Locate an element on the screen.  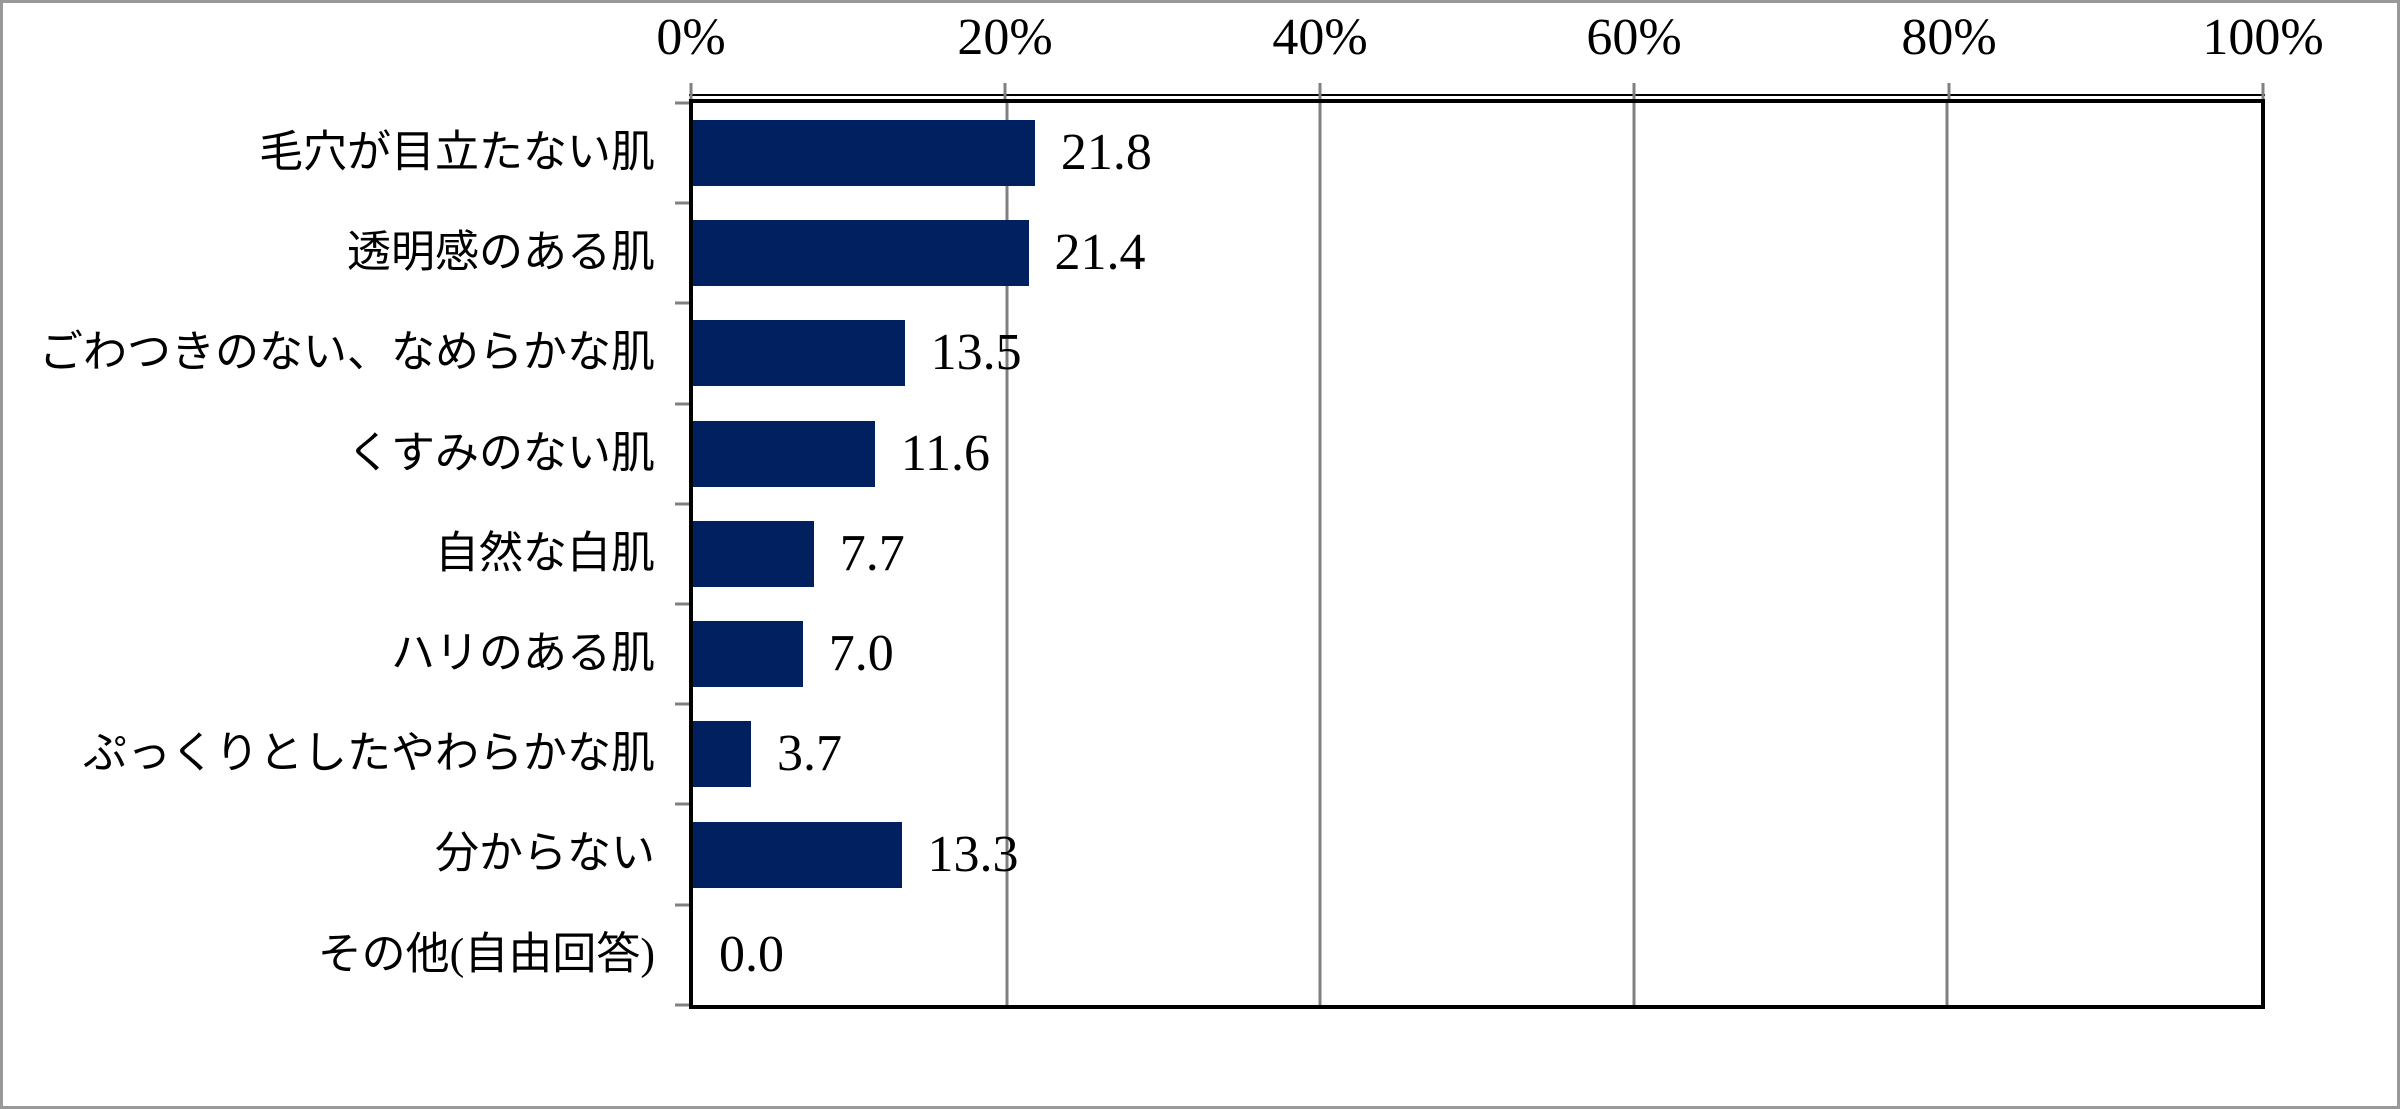
bar-row: 21.8 is located at coordinates (1477, 153).